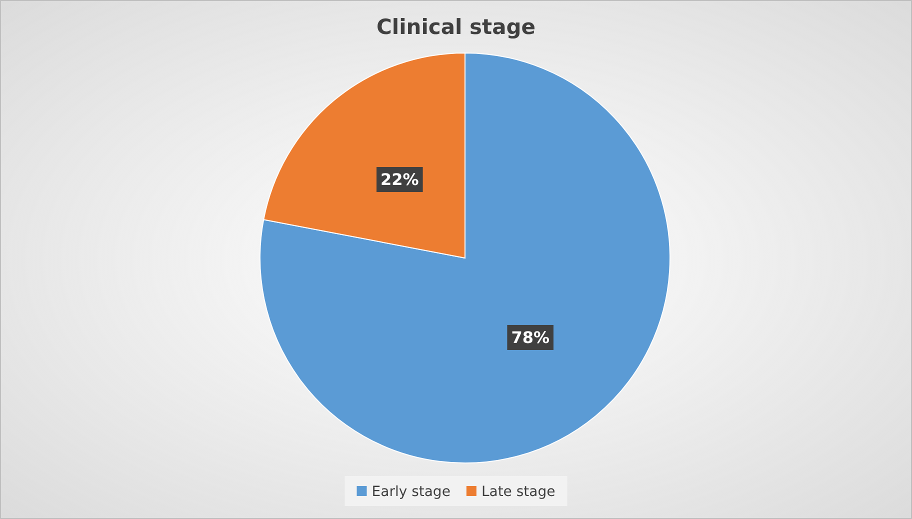 This screenshot has width=912, height=519. Describe the element at coordinates (518, 492) in the screenshot. I see `legend-label: Late stage` at that location.